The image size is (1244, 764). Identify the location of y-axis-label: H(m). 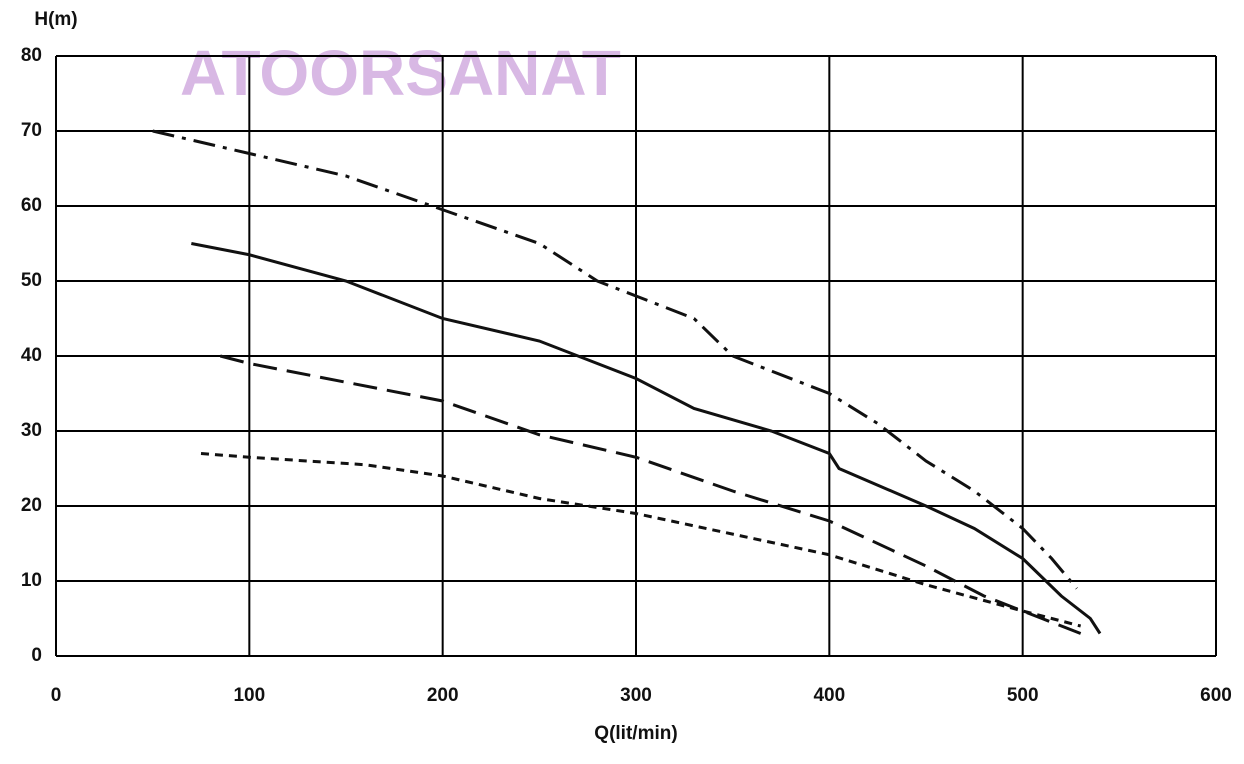
(55, 19).